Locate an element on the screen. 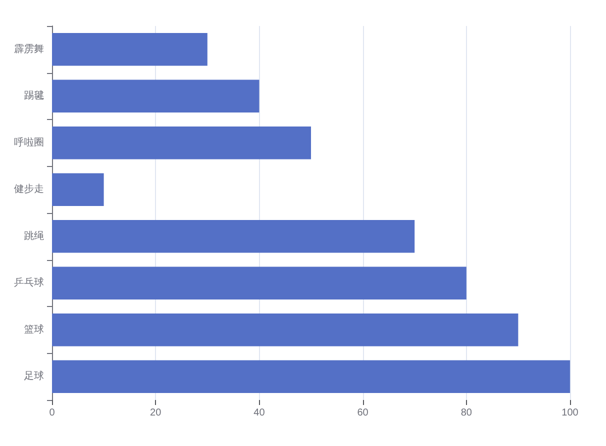  x-tick-label: 20 is located at coordinates (156, 413).